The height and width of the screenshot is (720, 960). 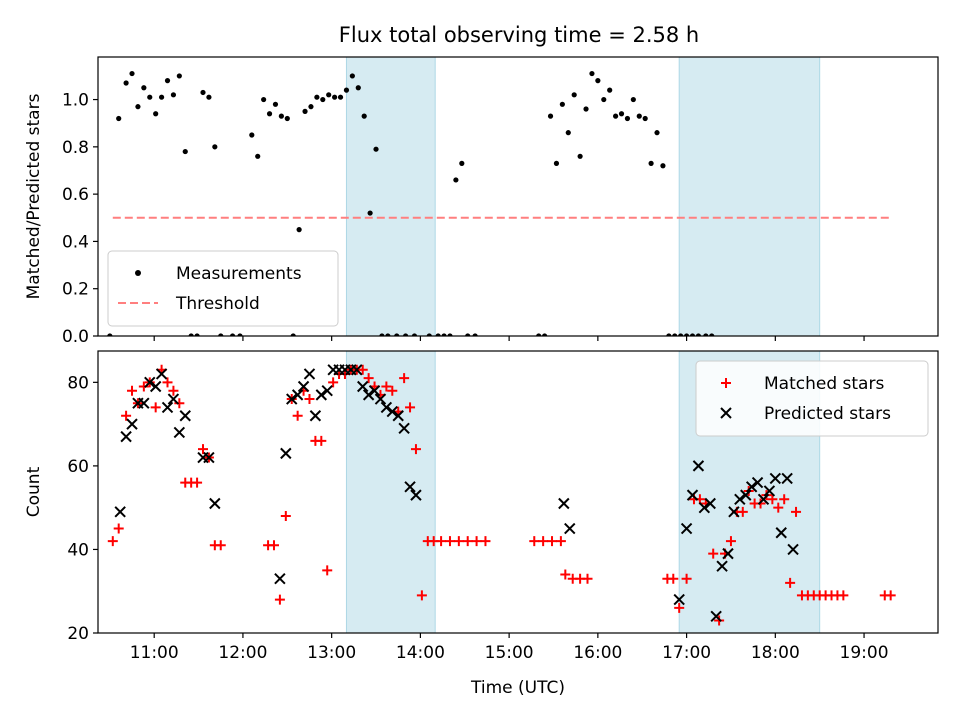 I want to click on legend: Matched stars Predicted stars, so click(x=812, y=398).